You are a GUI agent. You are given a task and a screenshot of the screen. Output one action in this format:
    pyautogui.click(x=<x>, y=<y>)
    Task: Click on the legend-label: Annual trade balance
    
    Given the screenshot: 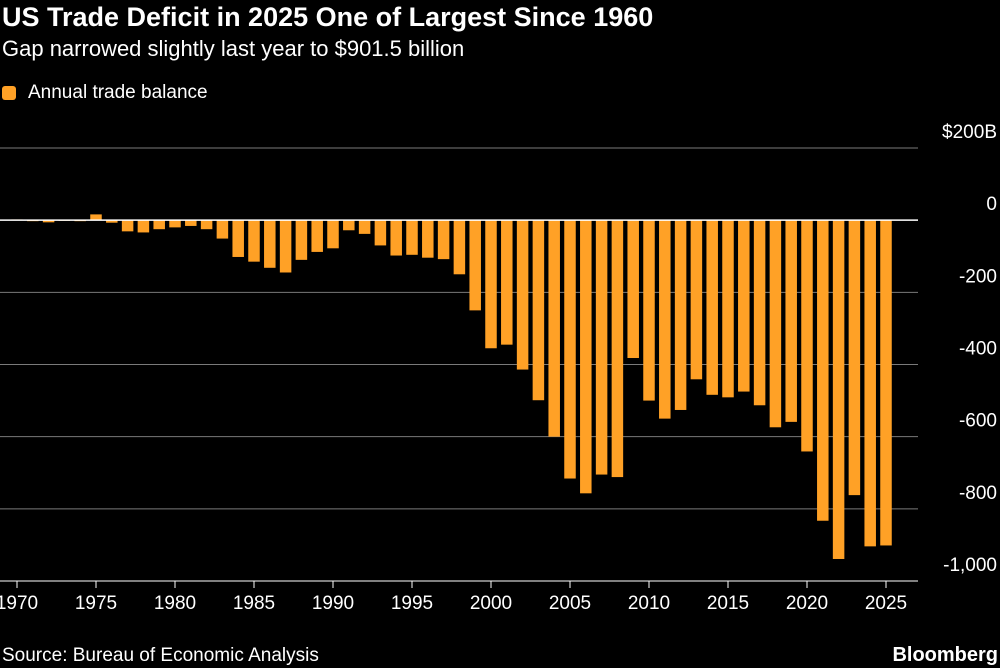 What is the action you would take?
    pyautogui.click(x=118, y=92)
    